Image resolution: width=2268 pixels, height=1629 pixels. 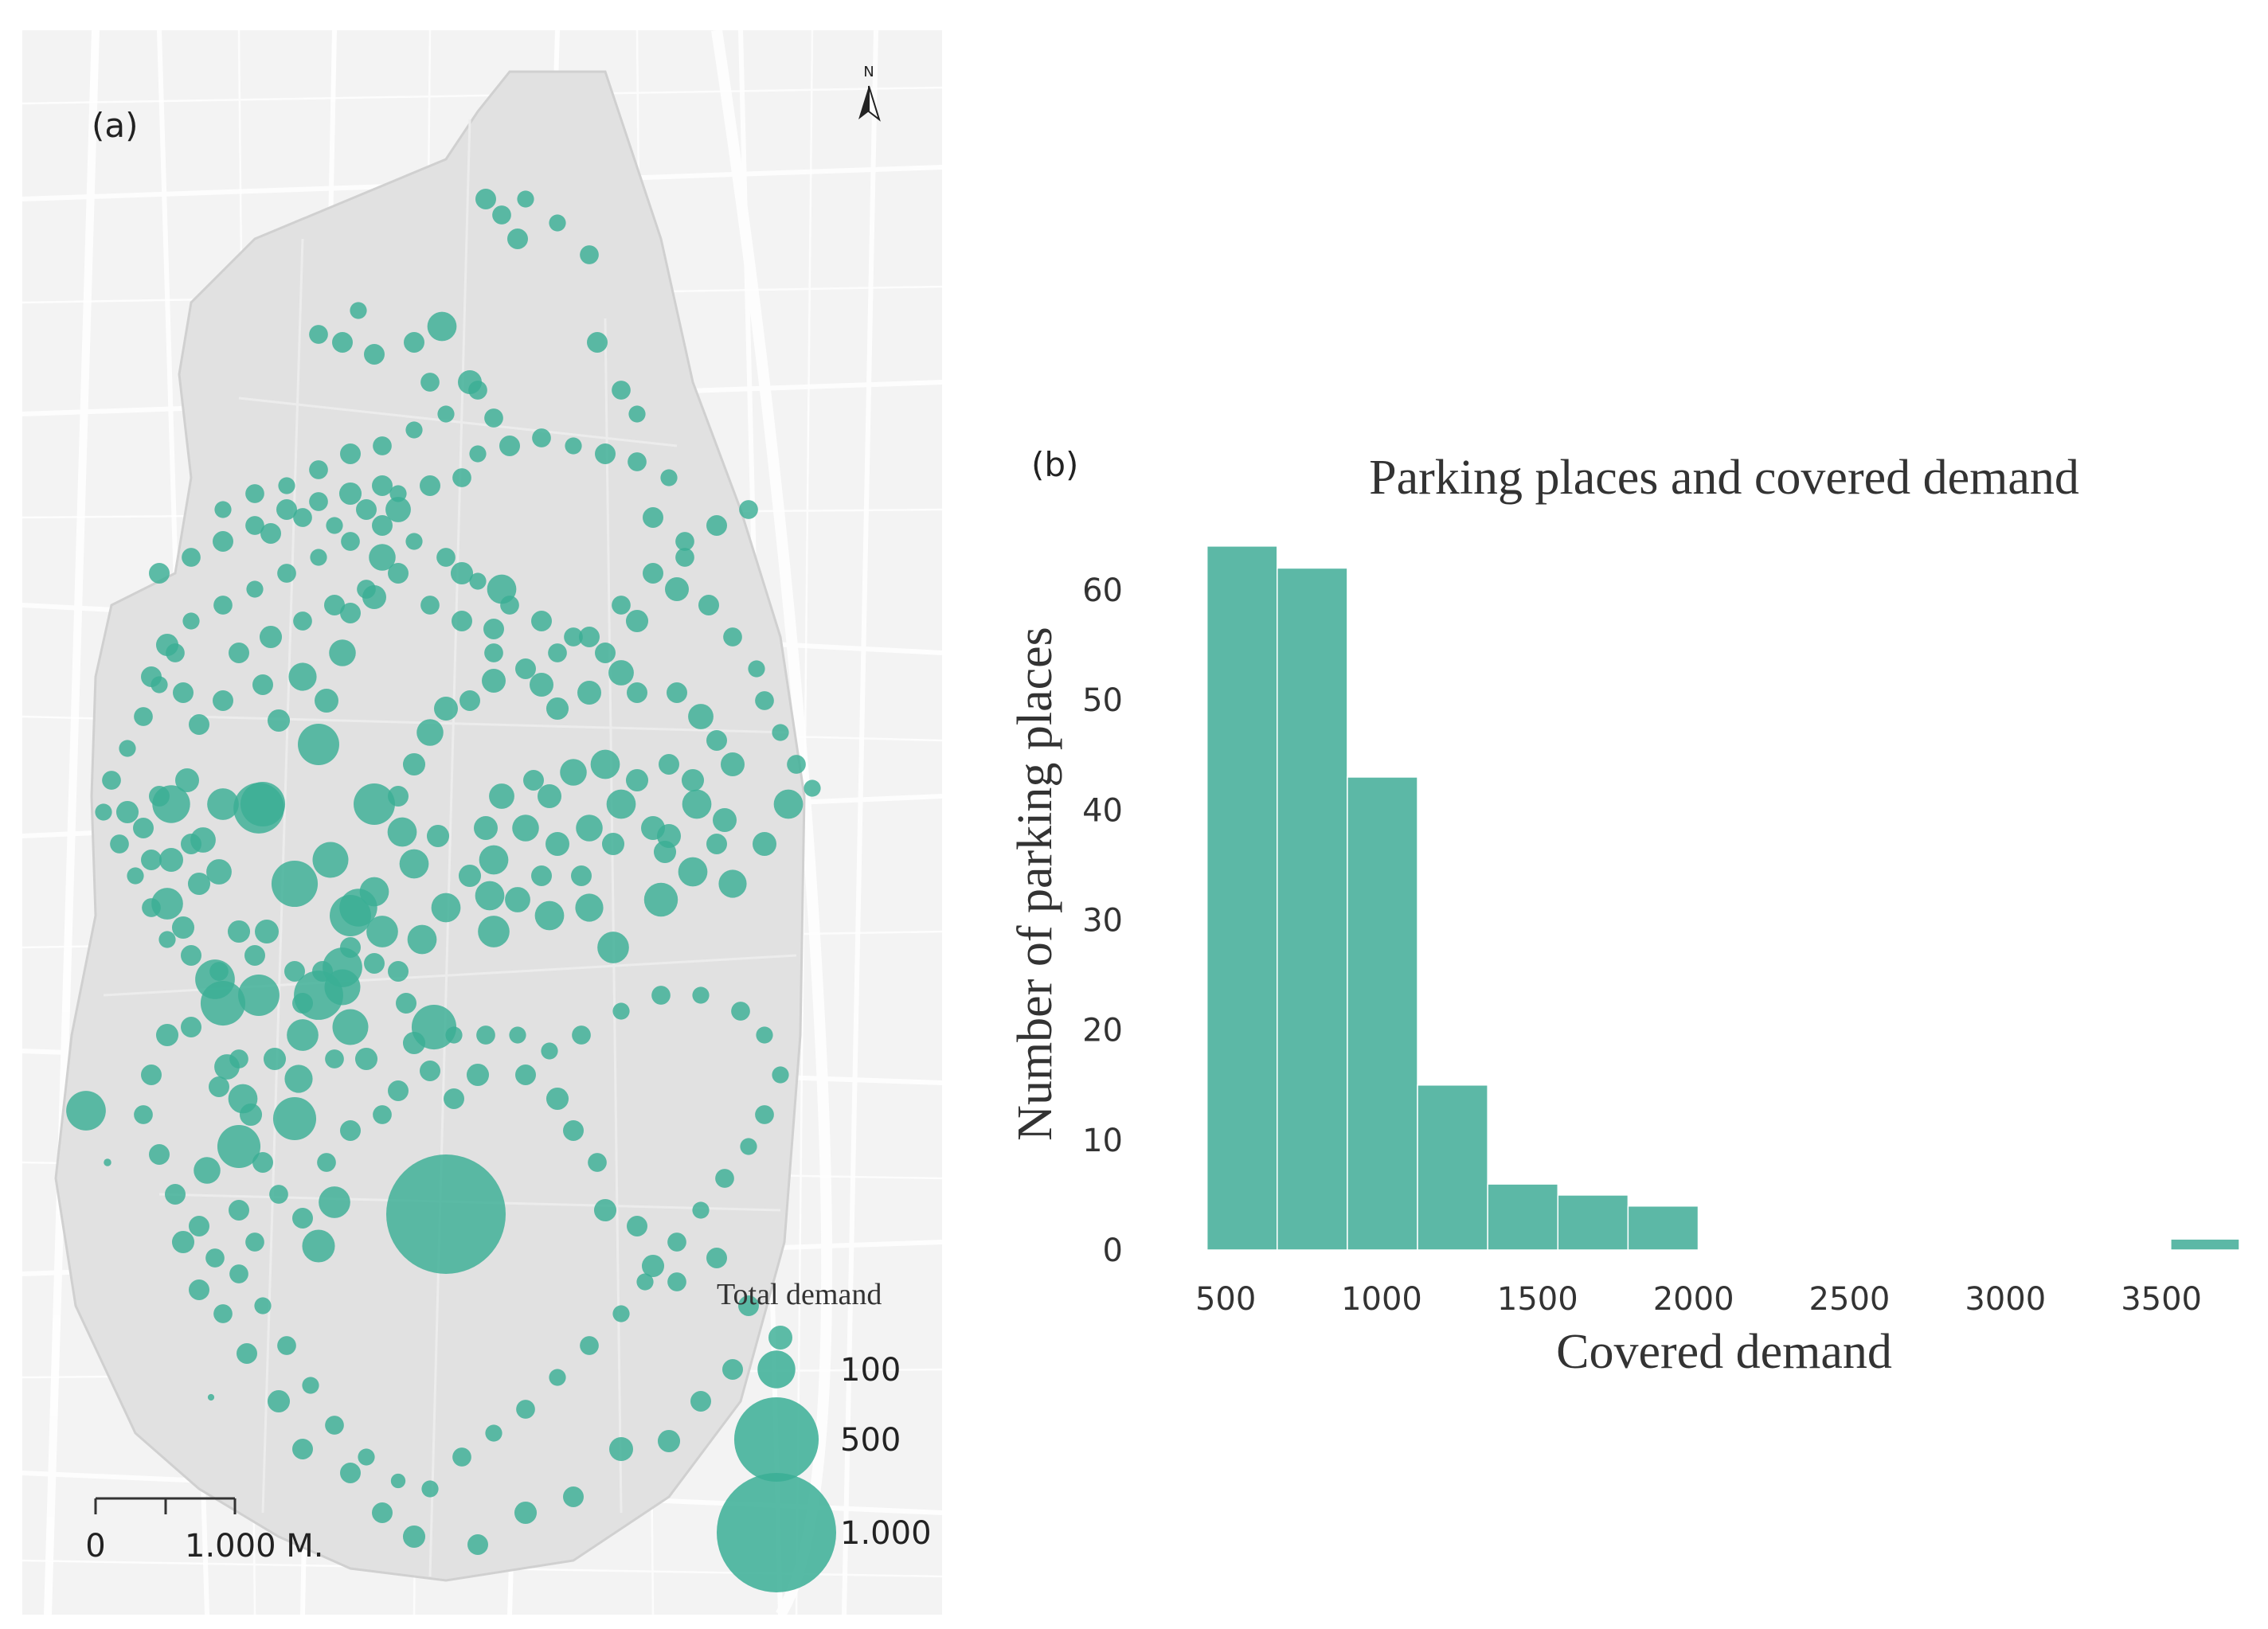 What do you see at coordinates (776, 1440) in the screenshot?
I see `legend-circle` at bounding box center [776, 1440].